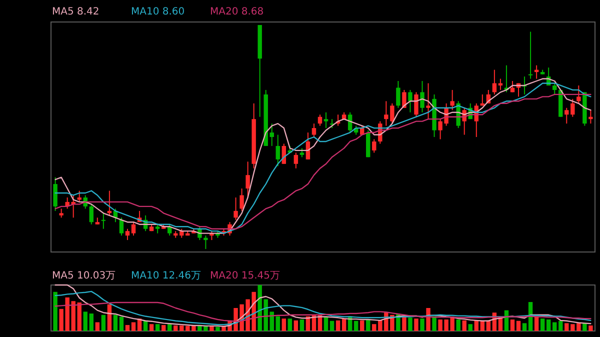 This screenshot has width=600, height=337. I want to click on text: MA20 8.68, so click(237, 12).